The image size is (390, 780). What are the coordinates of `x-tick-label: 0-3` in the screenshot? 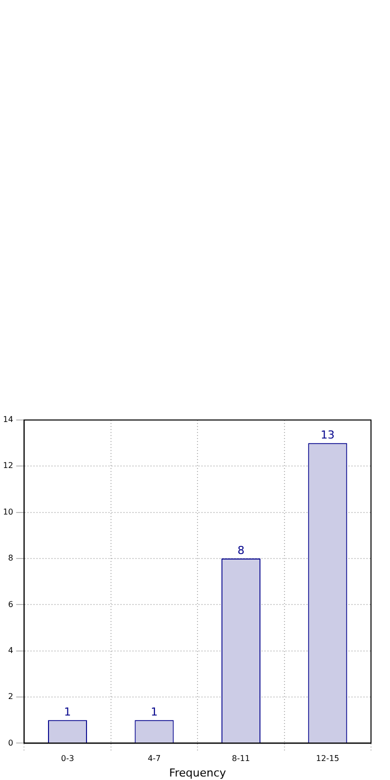 It's located at (67, 759).